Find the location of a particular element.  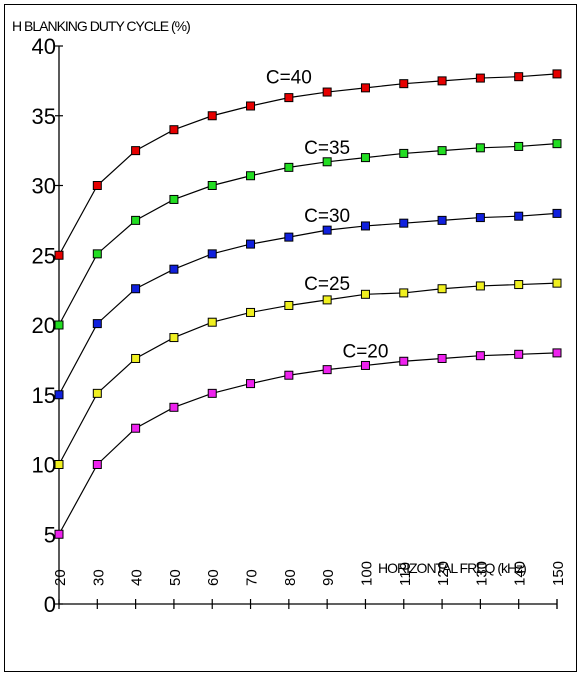

series-label: C=35 is located at coordinates (327, 148).